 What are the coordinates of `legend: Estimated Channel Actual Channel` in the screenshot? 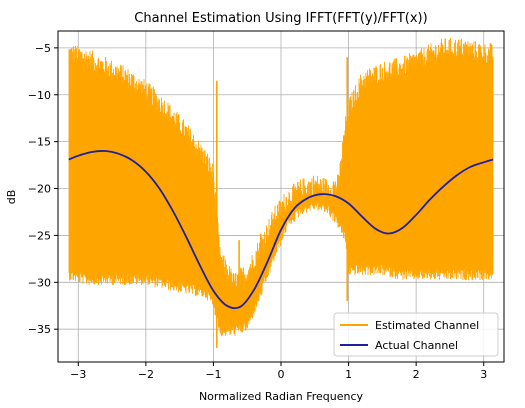 It's located at (416, 334).